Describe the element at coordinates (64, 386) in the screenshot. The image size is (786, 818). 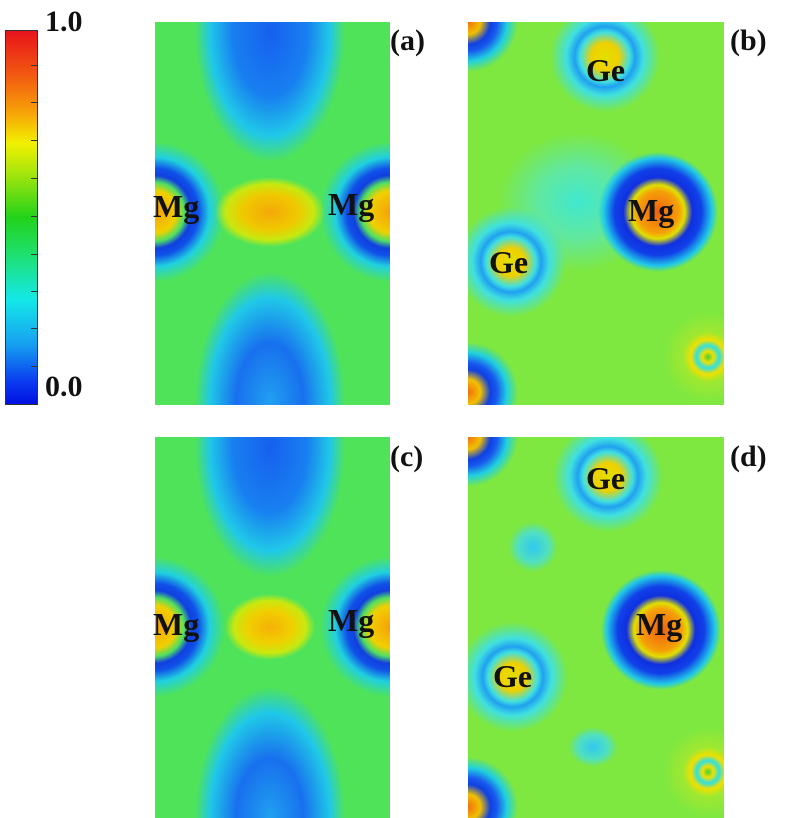
I see `colorbar-min-label: 0.0` at that location.